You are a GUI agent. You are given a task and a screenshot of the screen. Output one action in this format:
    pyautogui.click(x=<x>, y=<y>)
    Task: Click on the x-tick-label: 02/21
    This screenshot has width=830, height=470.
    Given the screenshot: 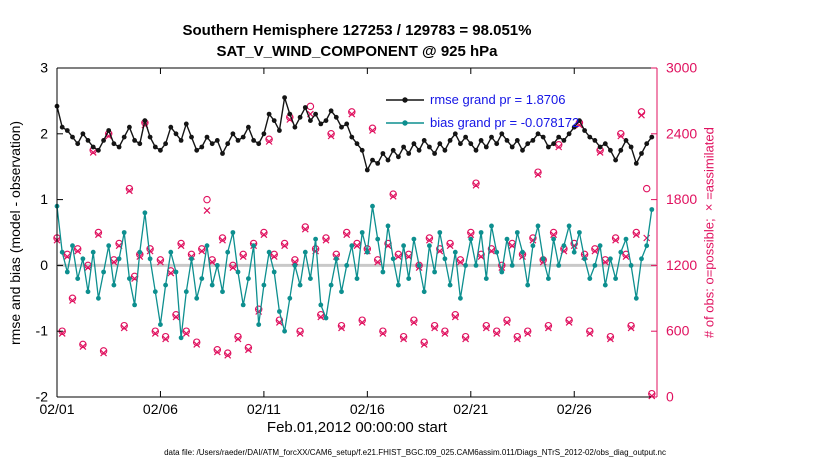 What is the action you would take?
    pyautogui.click(x=470, y=409)
    